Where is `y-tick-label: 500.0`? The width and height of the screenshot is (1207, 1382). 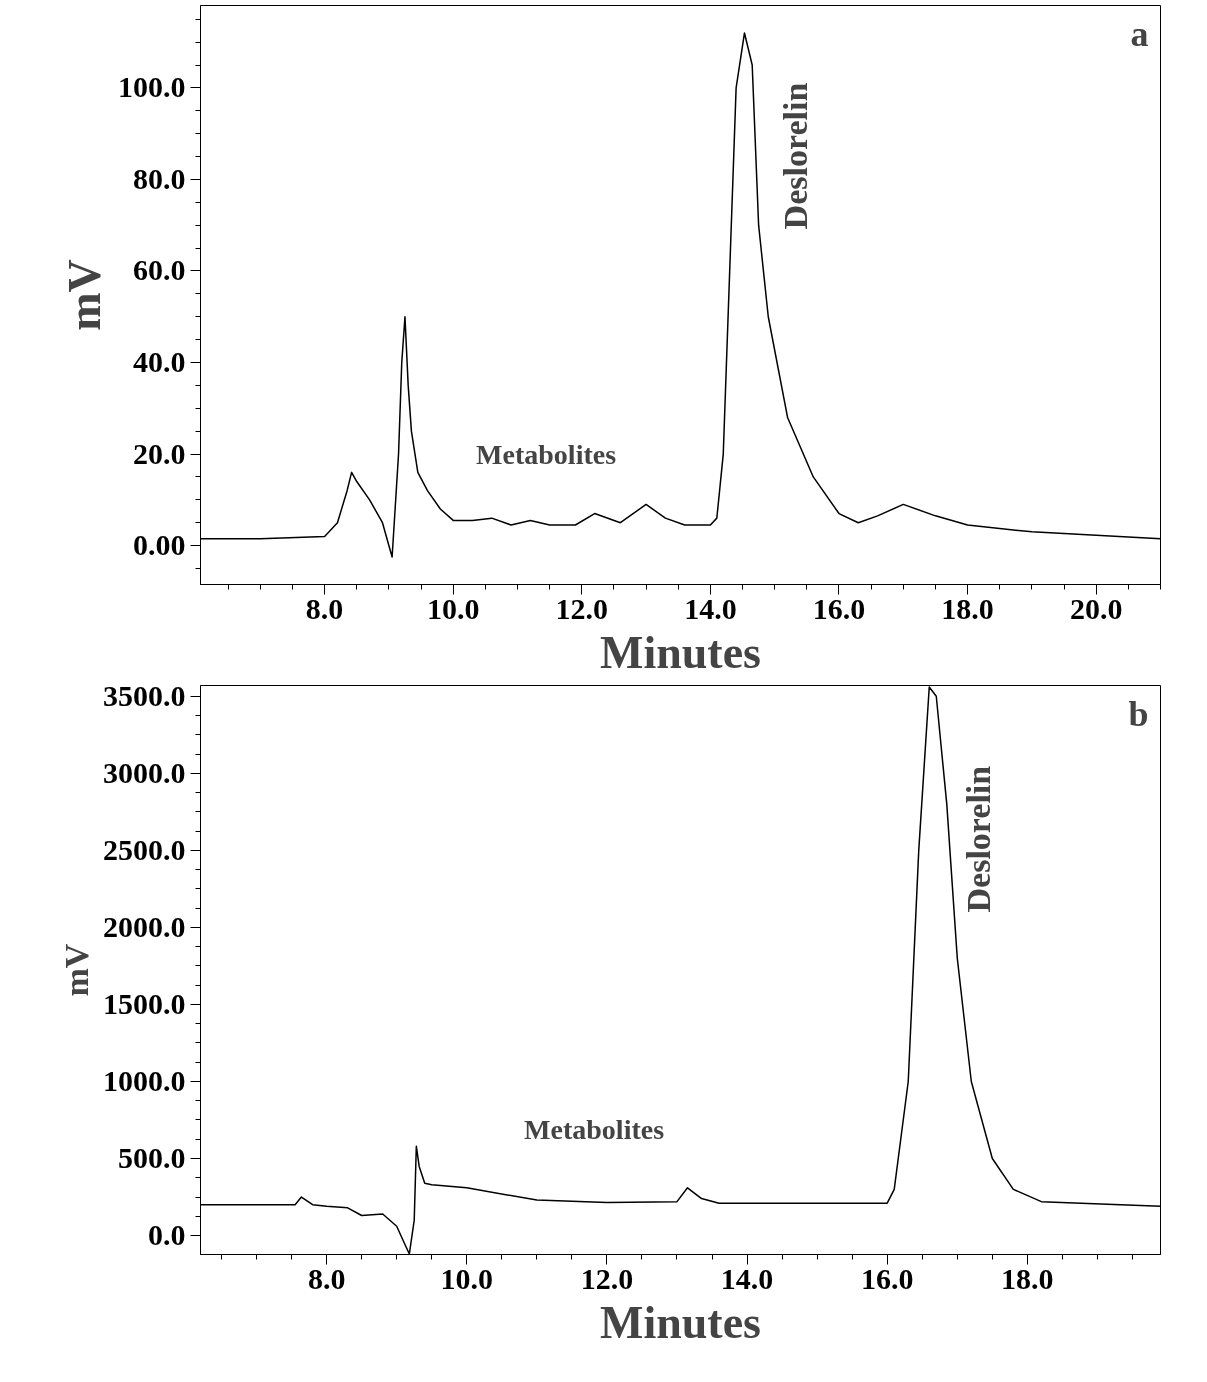 y-tick-label: 500.0 is located at coordinates (152, 1158).